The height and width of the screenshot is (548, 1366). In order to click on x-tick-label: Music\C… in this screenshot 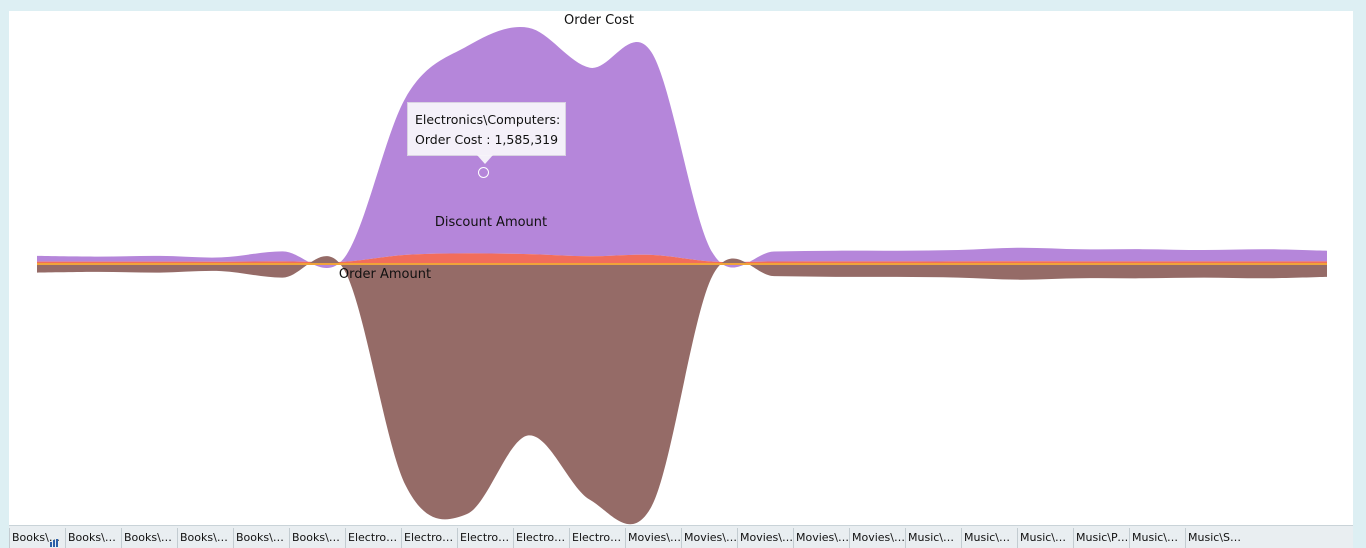, I will do `click(989, 538)`.